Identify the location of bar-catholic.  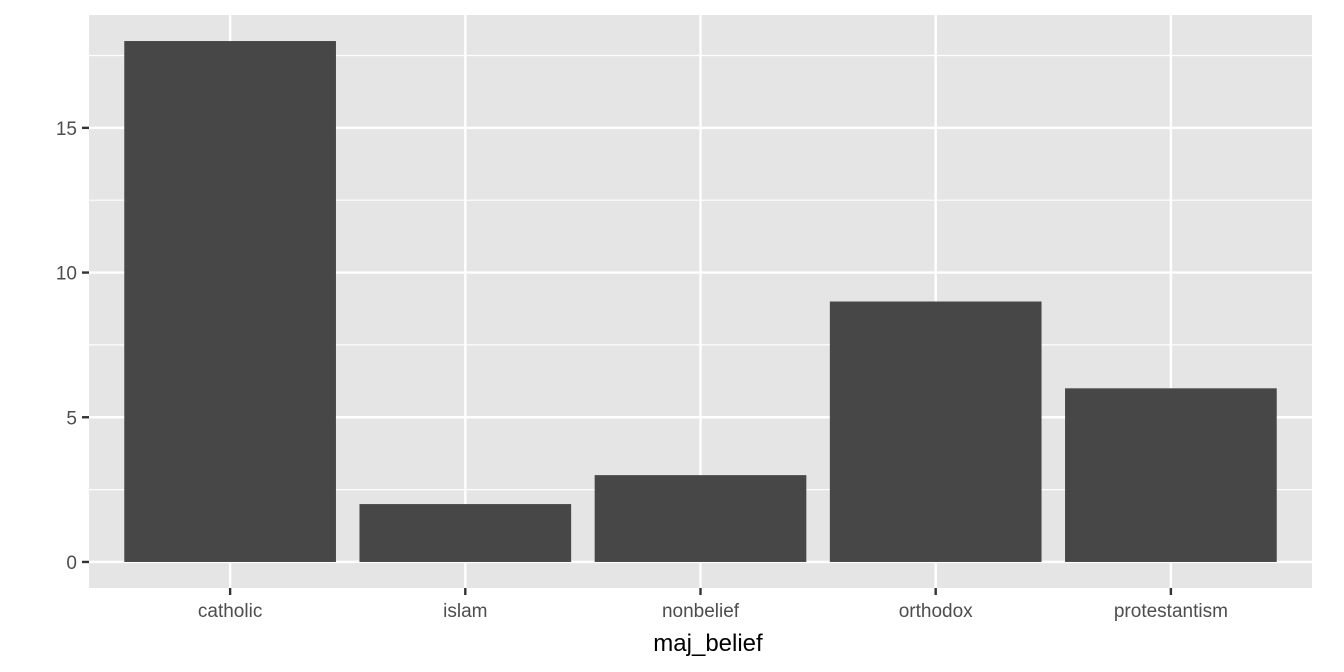
(230, 301).